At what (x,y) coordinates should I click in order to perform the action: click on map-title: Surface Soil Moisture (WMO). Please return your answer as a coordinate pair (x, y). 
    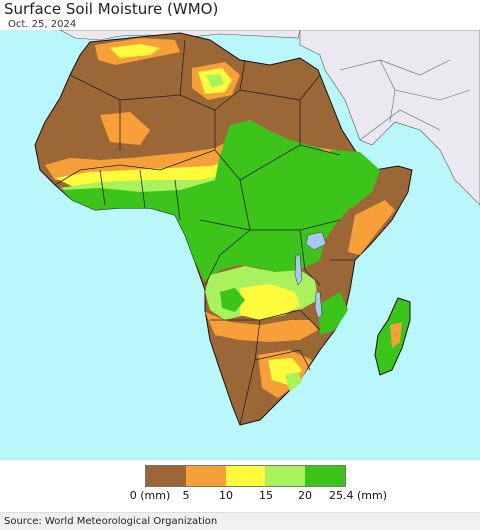
    Looking at the image, I should click on (111, 9).